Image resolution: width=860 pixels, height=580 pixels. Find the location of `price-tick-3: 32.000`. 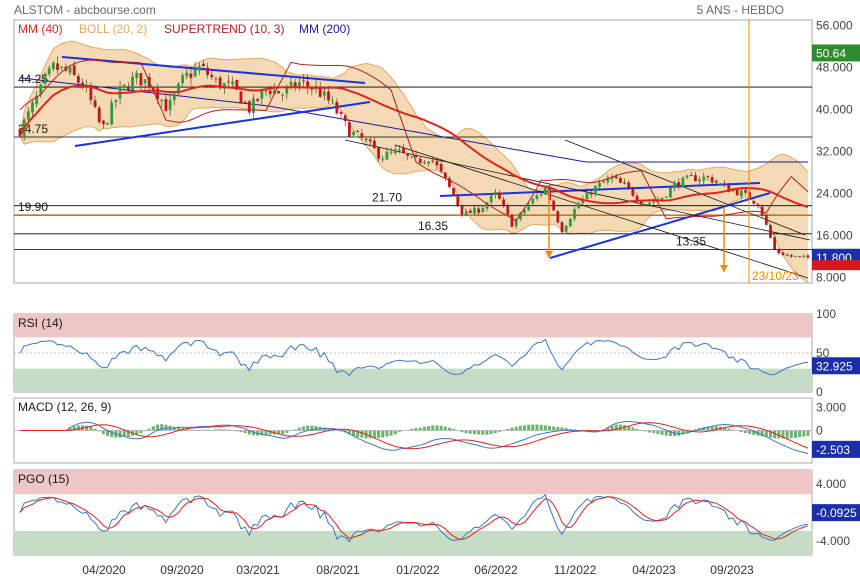

price-tick-3: 32.000 is located at coordinates (834, 152).